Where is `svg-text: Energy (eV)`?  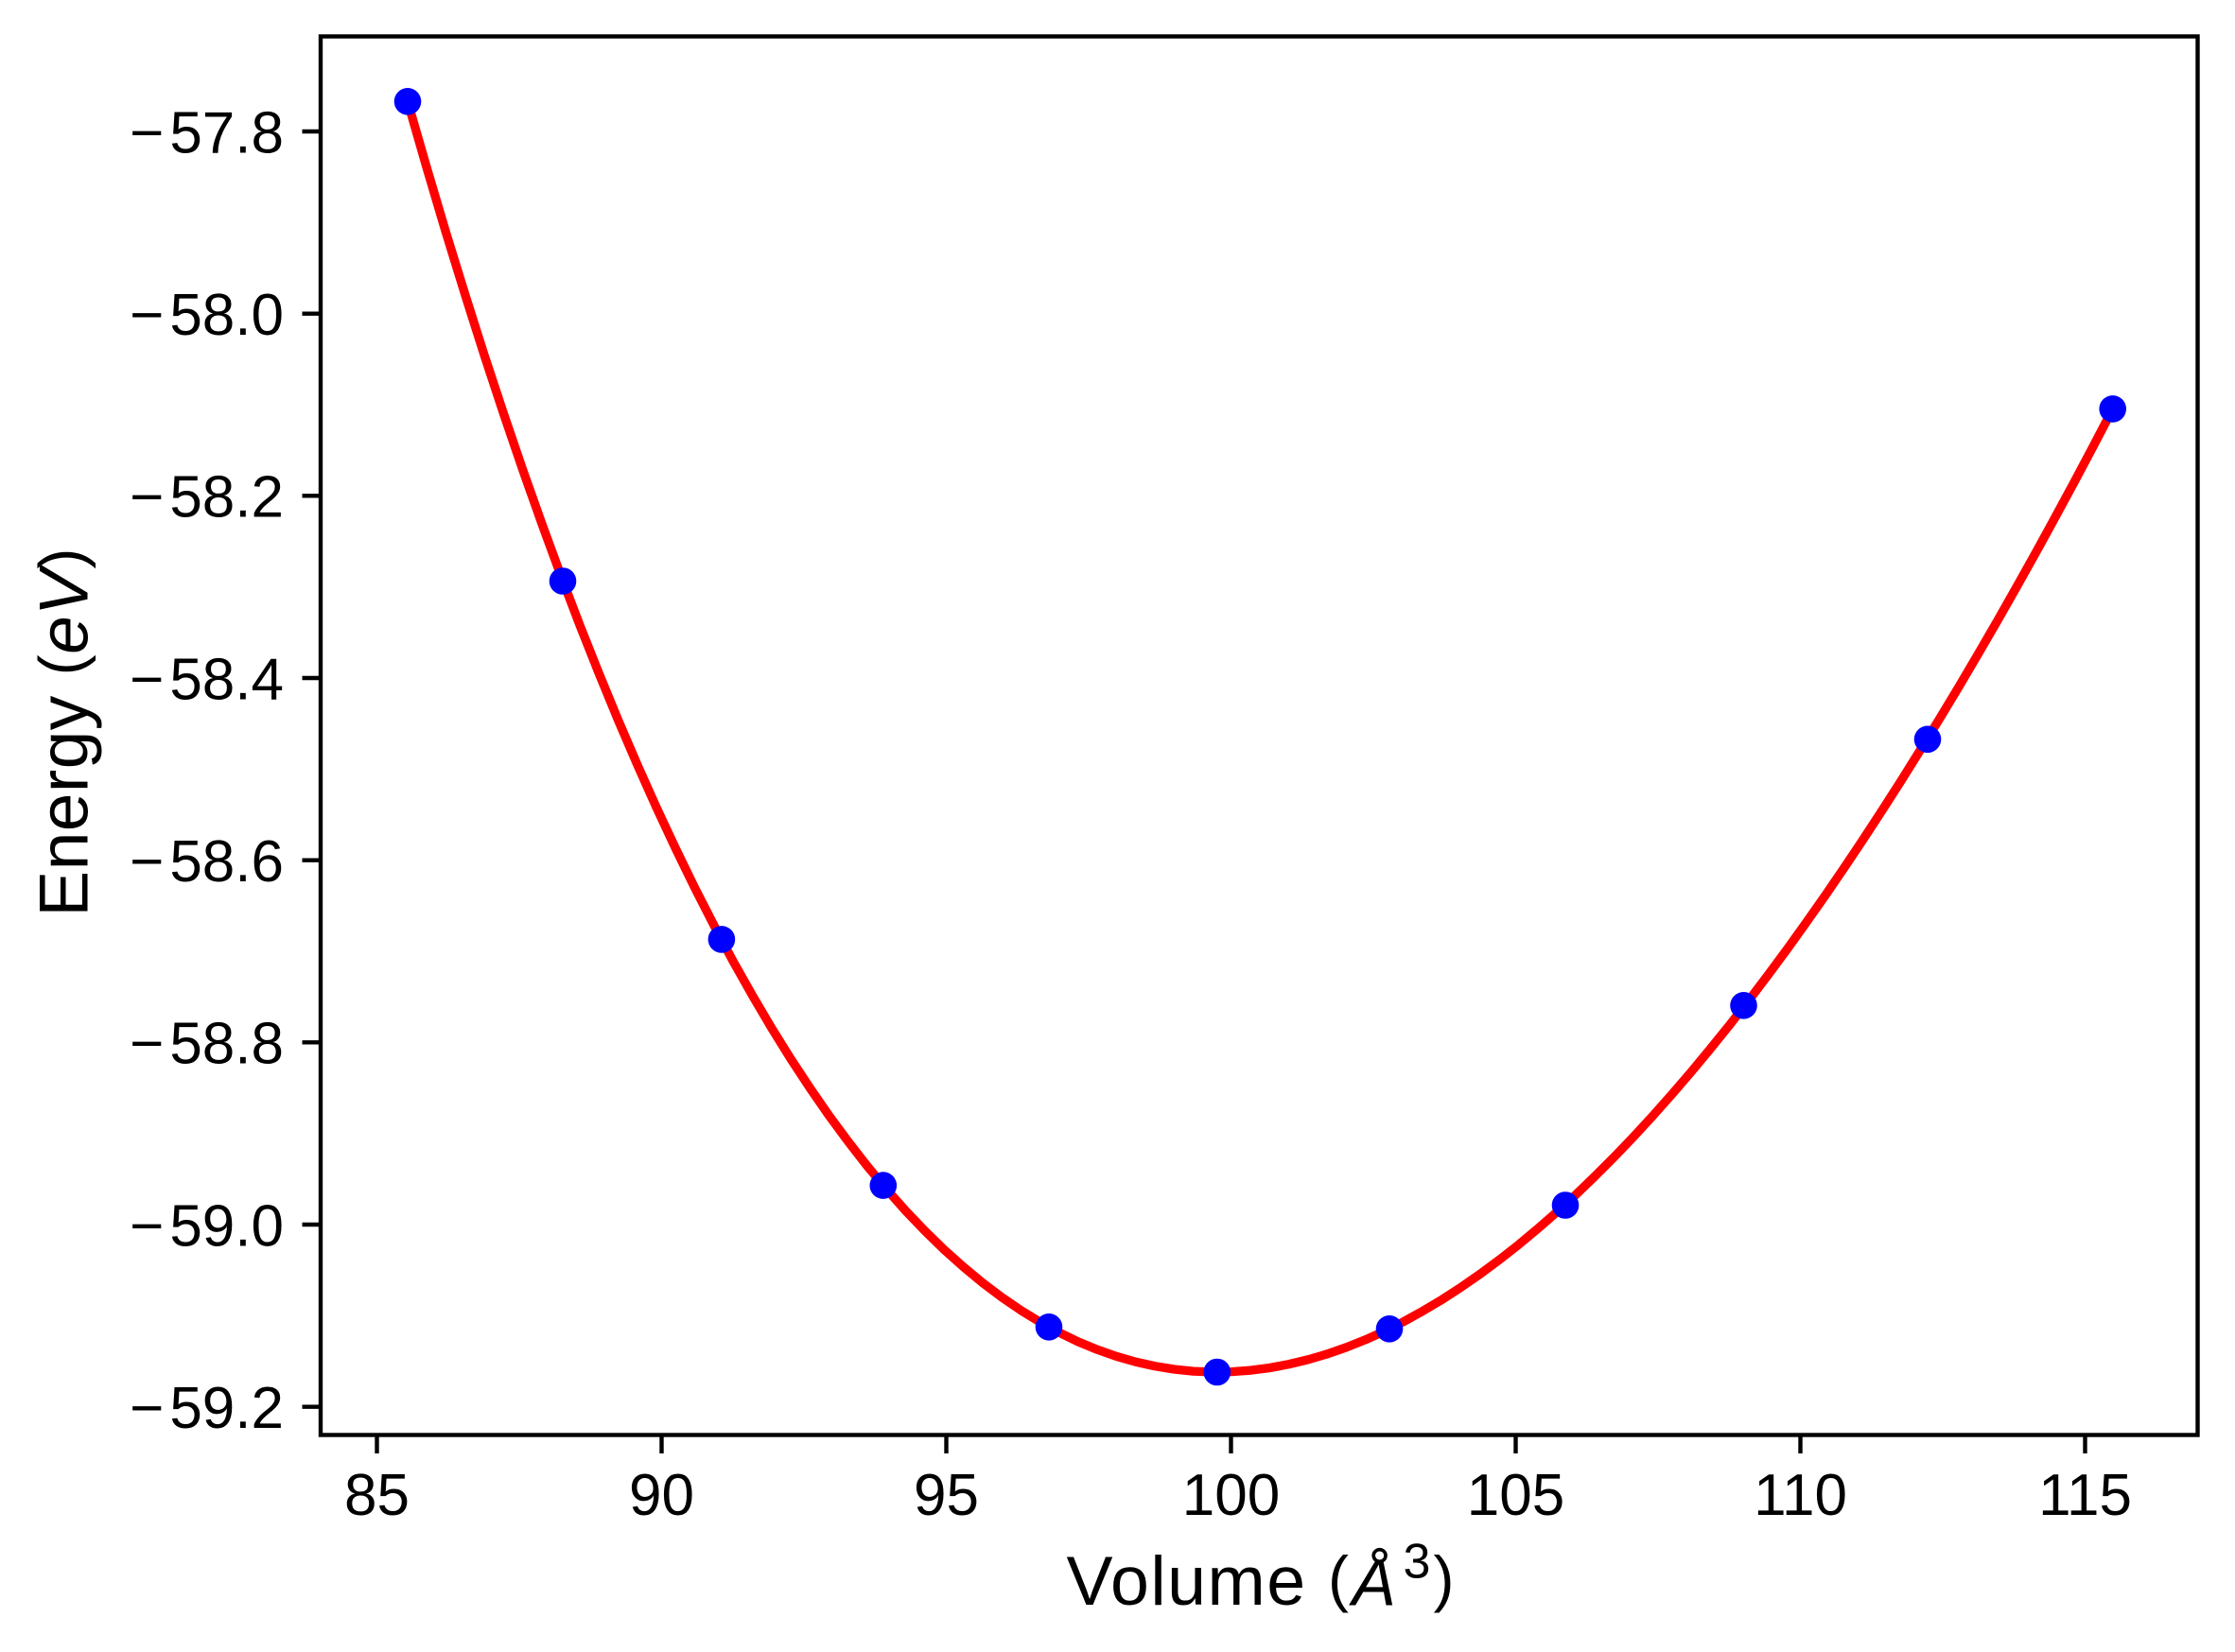
svg-text: Energy (eV) is located at coordinates (64, 732).